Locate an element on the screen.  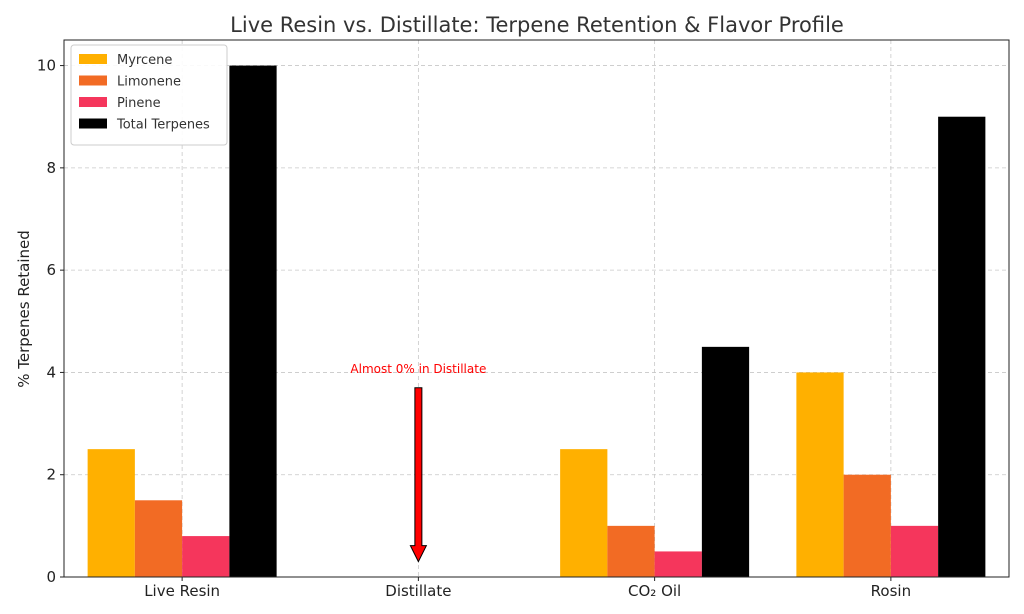
legend-label: Myrcene is located at coordinates (144, 60).